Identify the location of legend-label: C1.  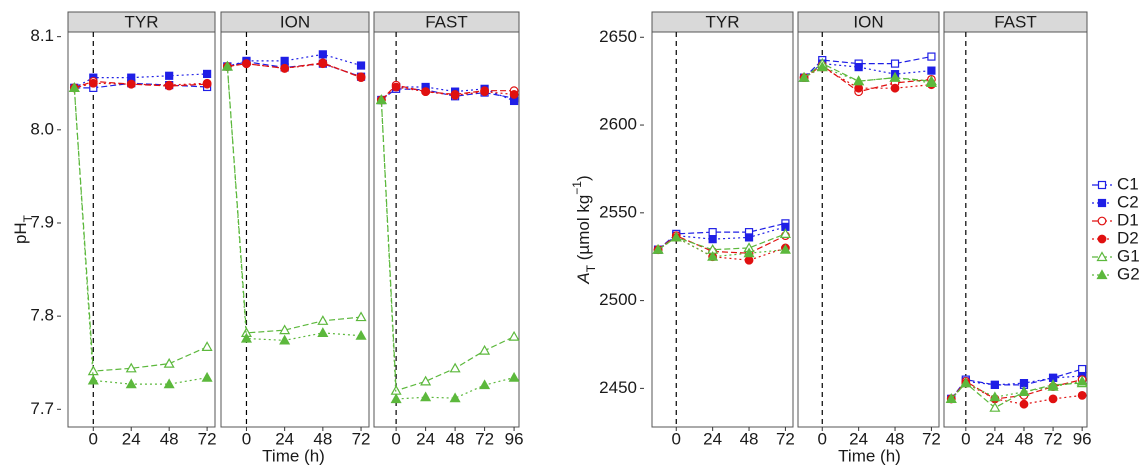
(1128, 183).